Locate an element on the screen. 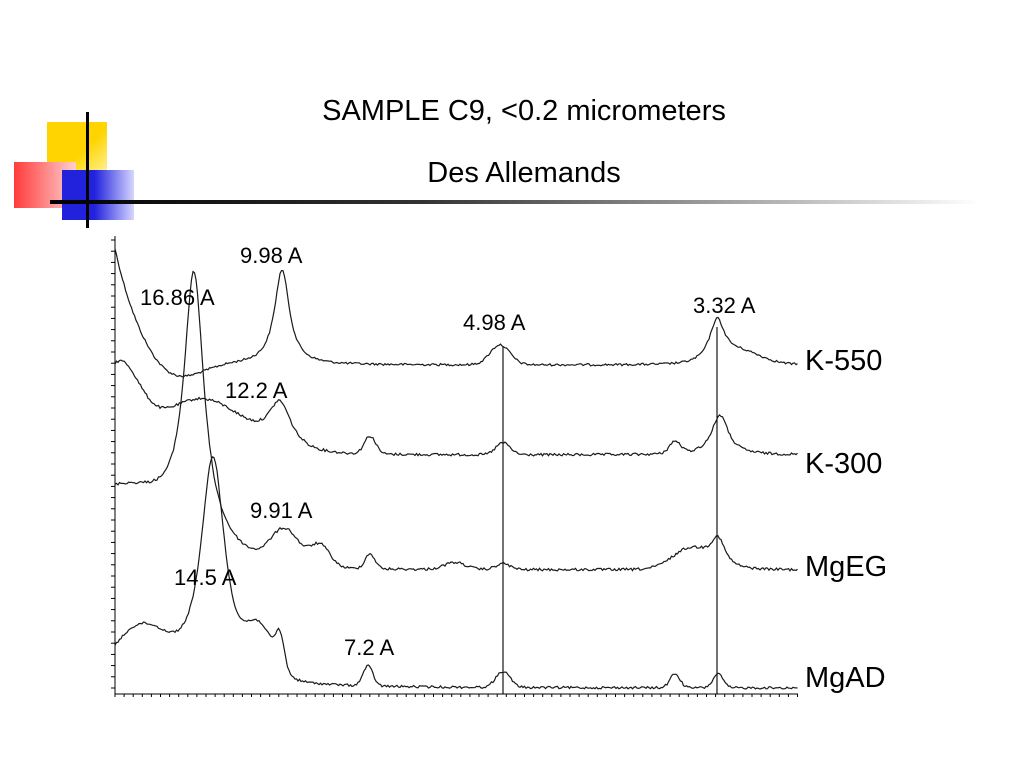 This screenshot has height=768, width=1024. series-label-k550: K-550 is located at coordinates (843, 361).